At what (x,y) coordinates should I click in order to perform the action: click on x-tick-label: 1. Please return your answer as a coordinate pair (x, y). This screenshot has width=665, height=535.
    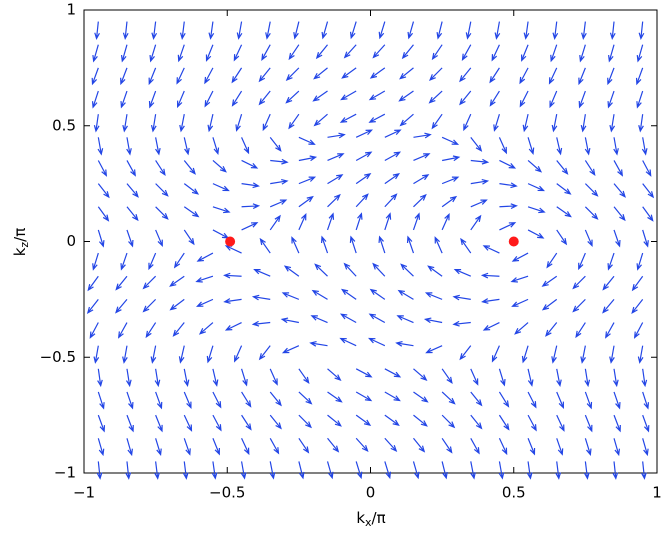
    Looking at the image, I should click on (657, 493).